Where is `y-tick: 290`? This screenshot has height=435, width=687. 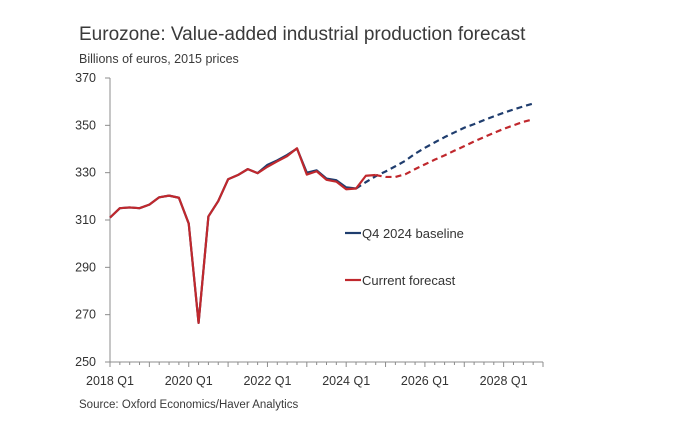
y-tick: 290 is located at coordinates (92, 267).